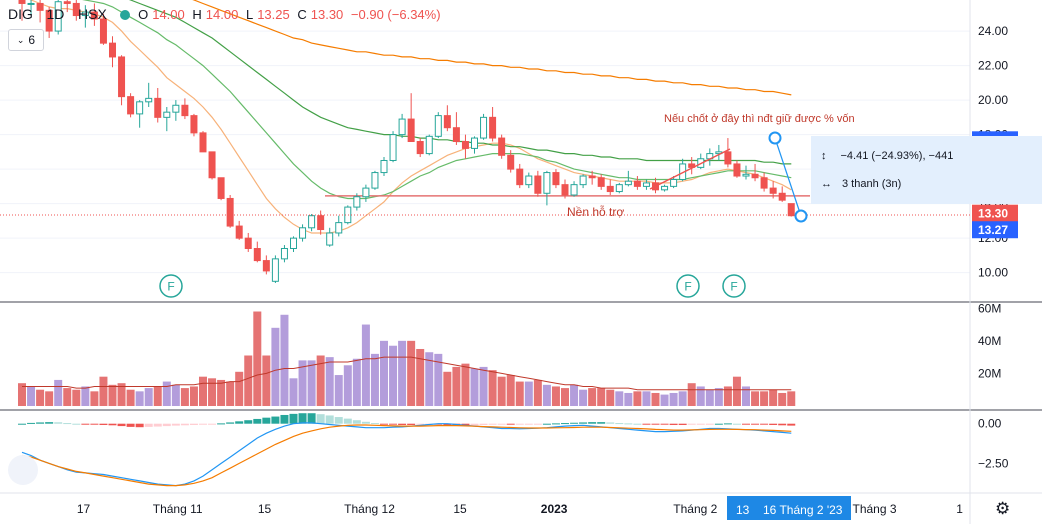  What do you see at coordinates (695, 509) in the screenshot?
I see `time-tick-label: Tháng 2` at bounding box center [695, 509].